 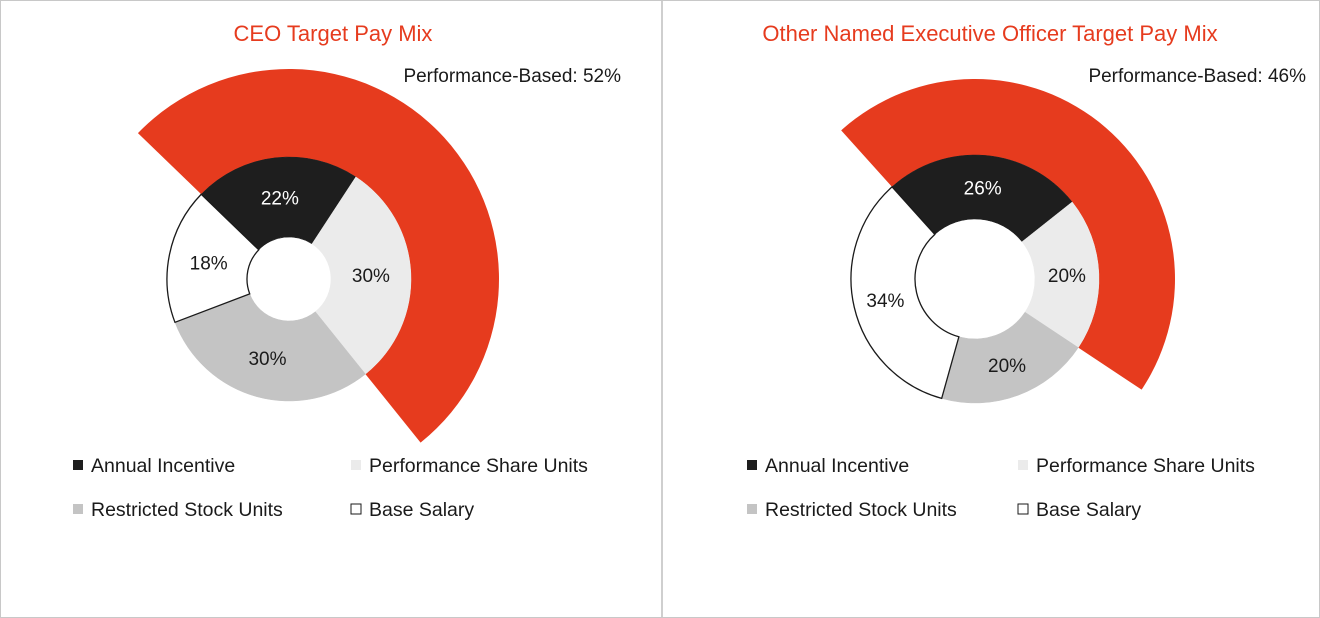 What do you see at coordinates (333, 33) in the screenshot?
I see `chart-title: CEO Target Pay Mix` at bounding box center [333, 33].